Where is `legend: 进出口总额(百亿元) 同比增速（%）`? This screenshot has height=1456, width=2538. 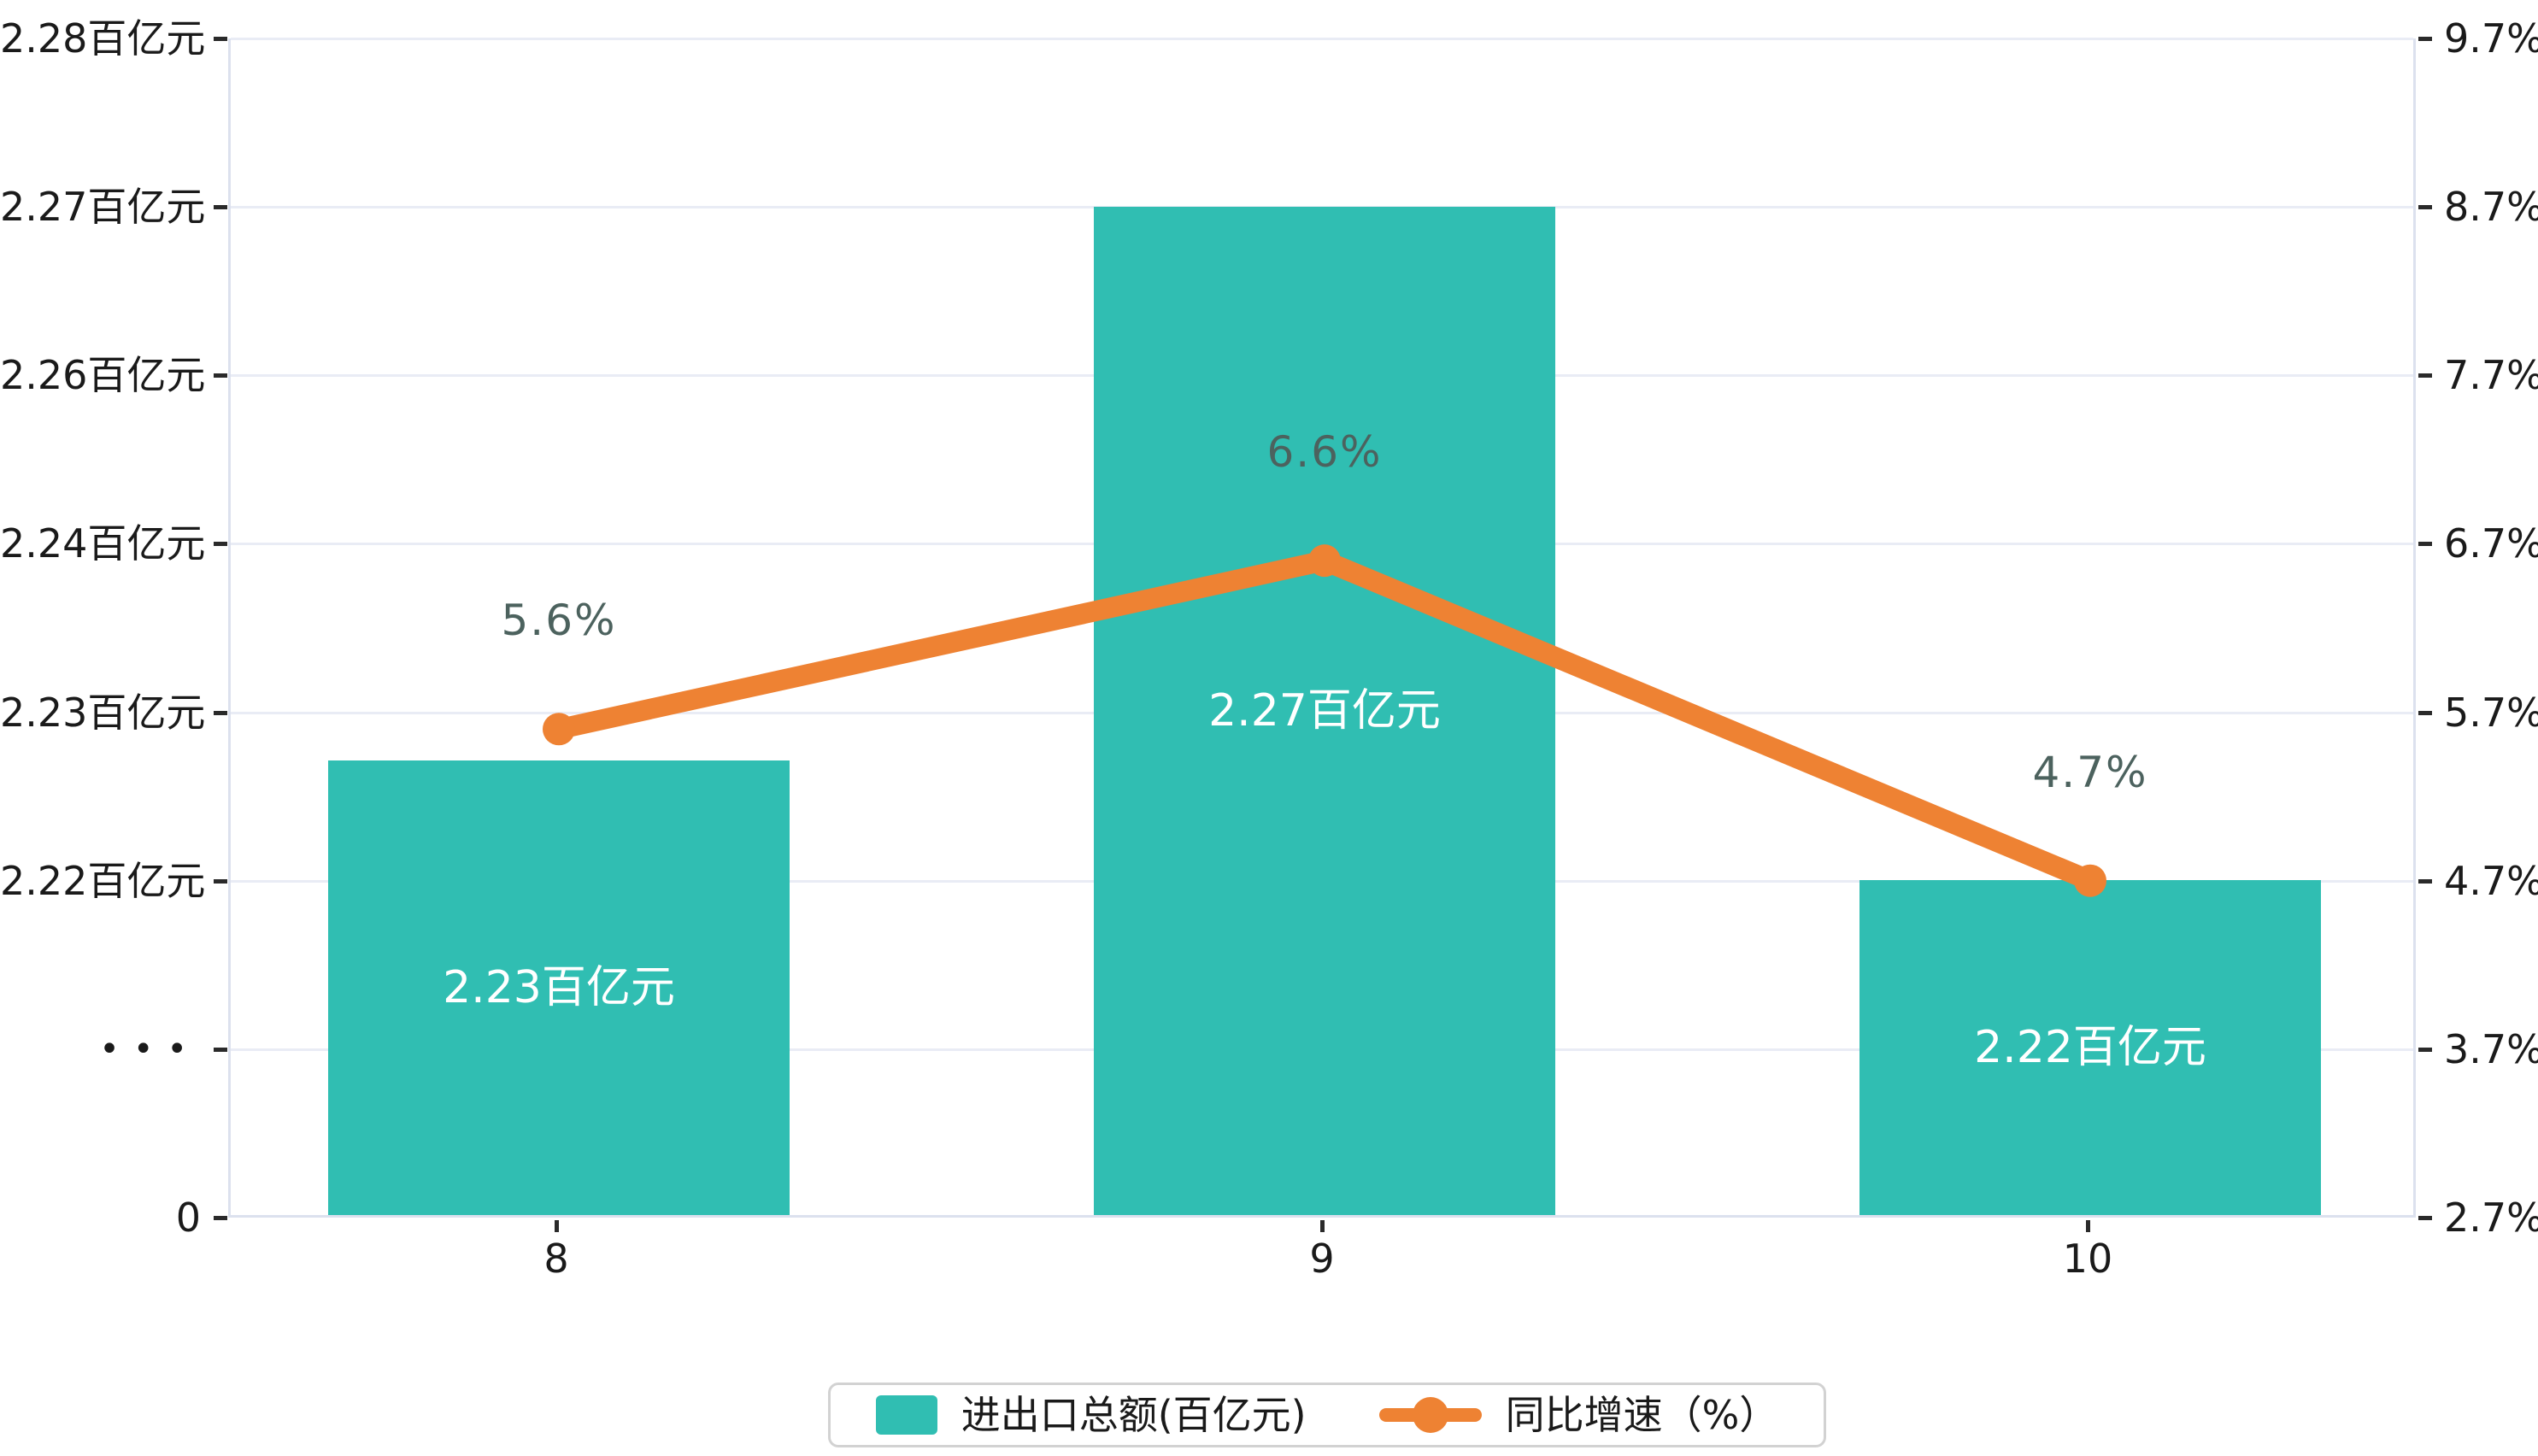
legend: 进出口总额(百亿元) 同比增速（%） is located at coordinates (1327, 1415).